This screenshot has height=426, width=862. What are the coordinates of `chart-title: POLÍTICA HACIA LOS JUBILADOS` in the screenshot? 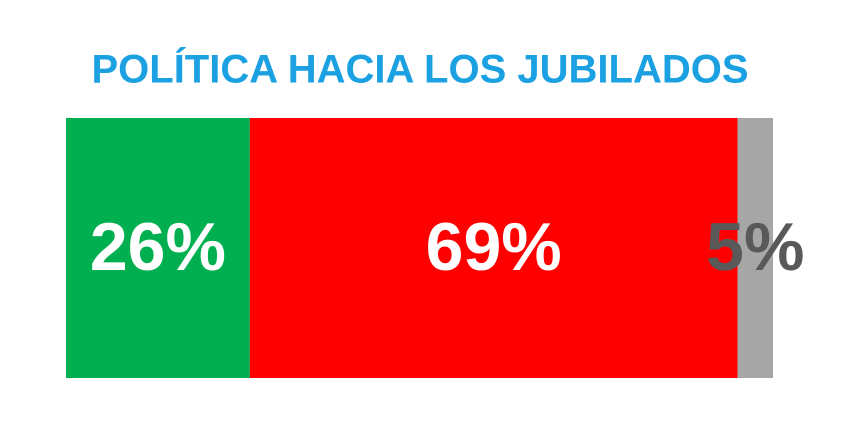 It's located at (419, 69).